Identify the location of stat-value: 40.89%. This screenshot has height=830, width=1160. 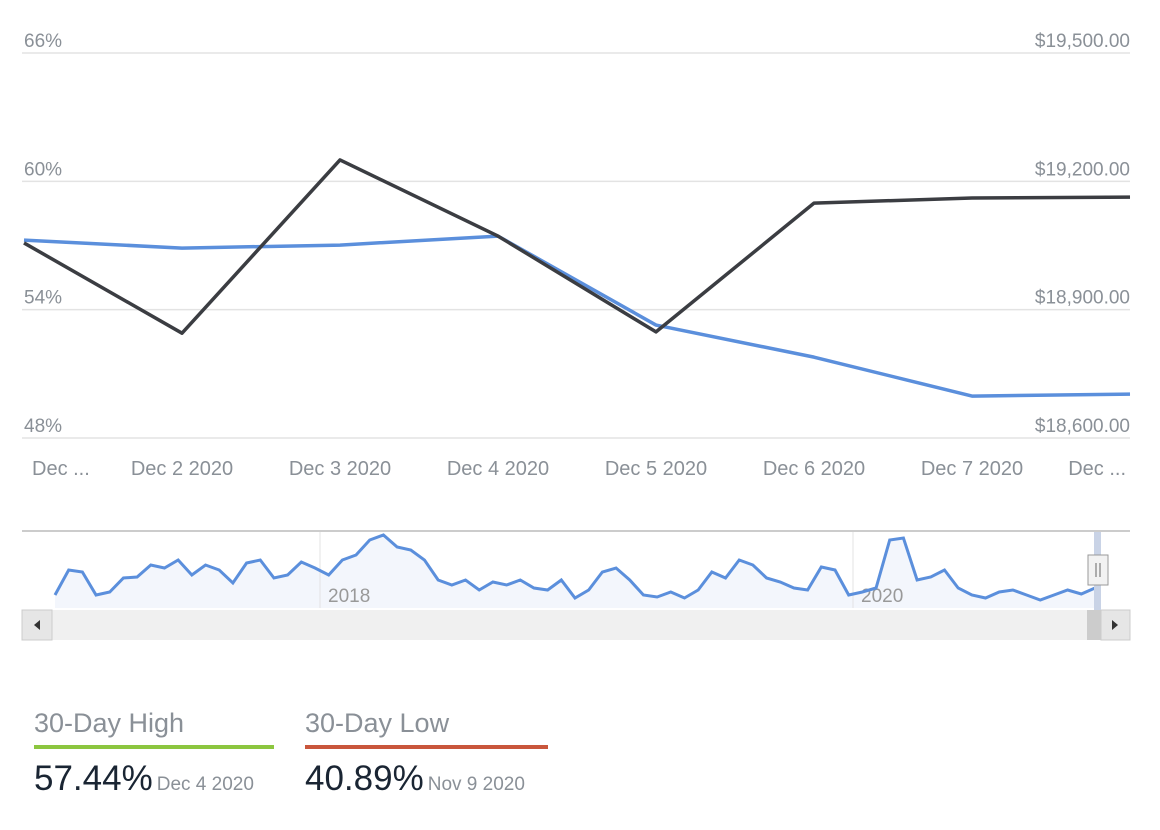
(364, 778).